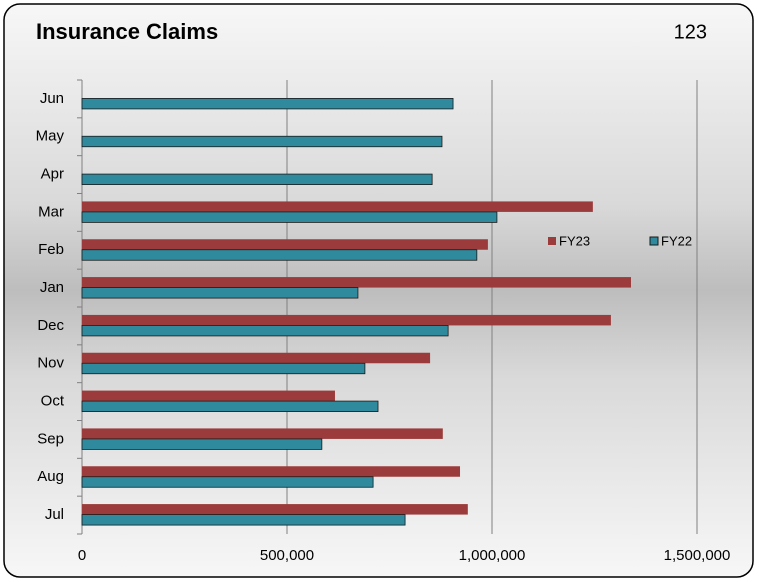  What do you see at coordinates (127, 31) in the screenshot?
I see `chart-title: Insurance Claims` at bounding box center [127, 31].